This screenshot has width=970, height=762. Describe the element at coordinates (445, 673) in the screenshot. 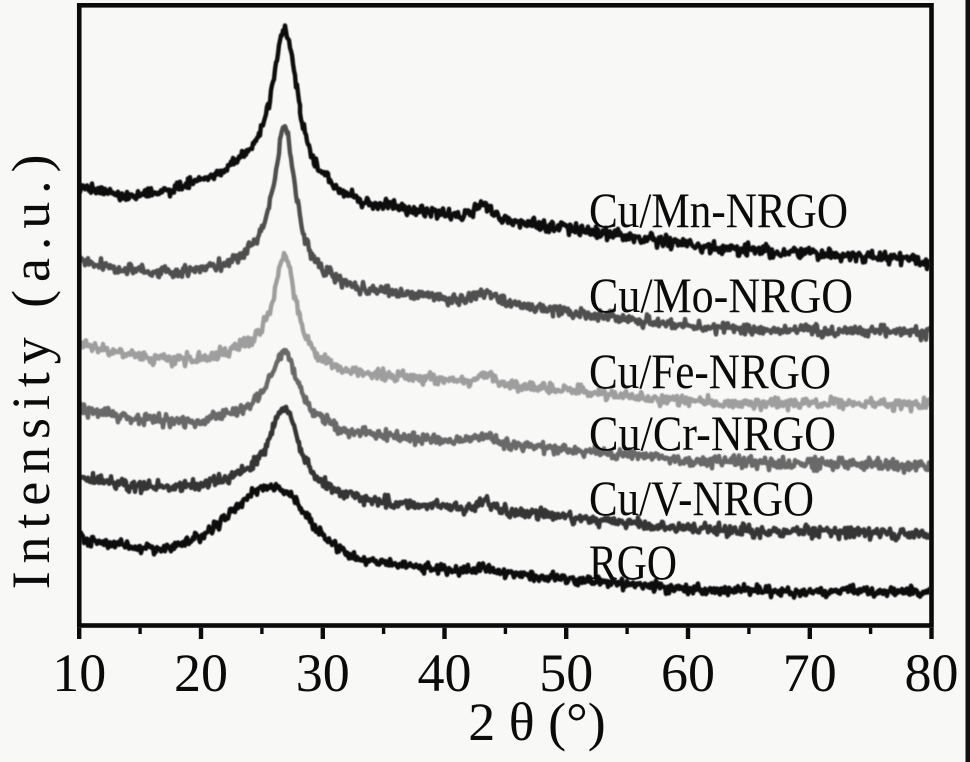

I see `svg-text: 40` at that location.